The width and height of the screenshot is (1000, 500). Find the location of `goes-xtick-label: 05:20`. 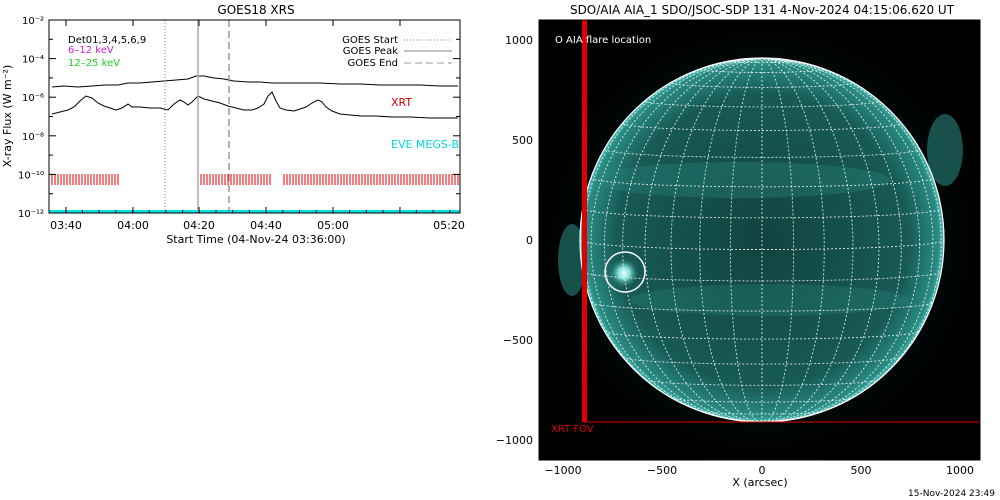

goes-xtick-label: 05:20 is located at coordinates (449, 225).